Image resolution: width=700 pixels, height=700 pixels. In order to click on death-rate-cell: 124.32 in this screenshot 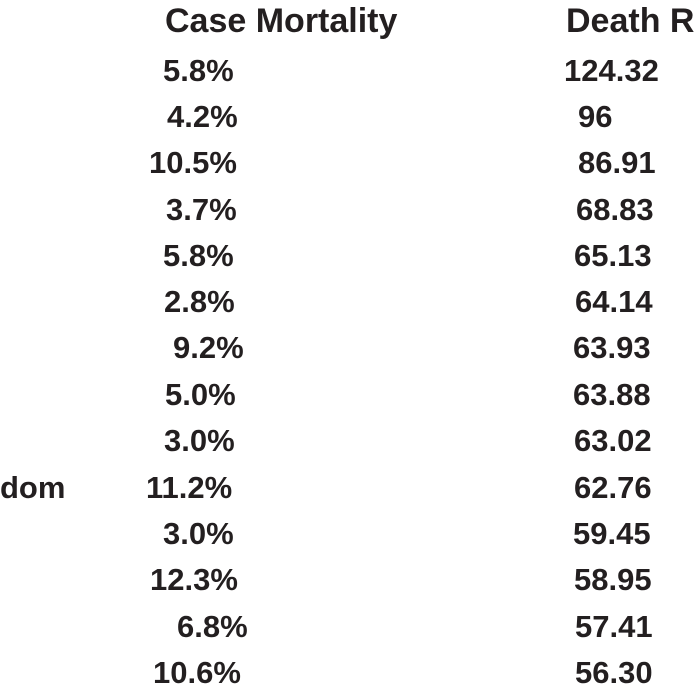, I will do `click(611, 70)`.